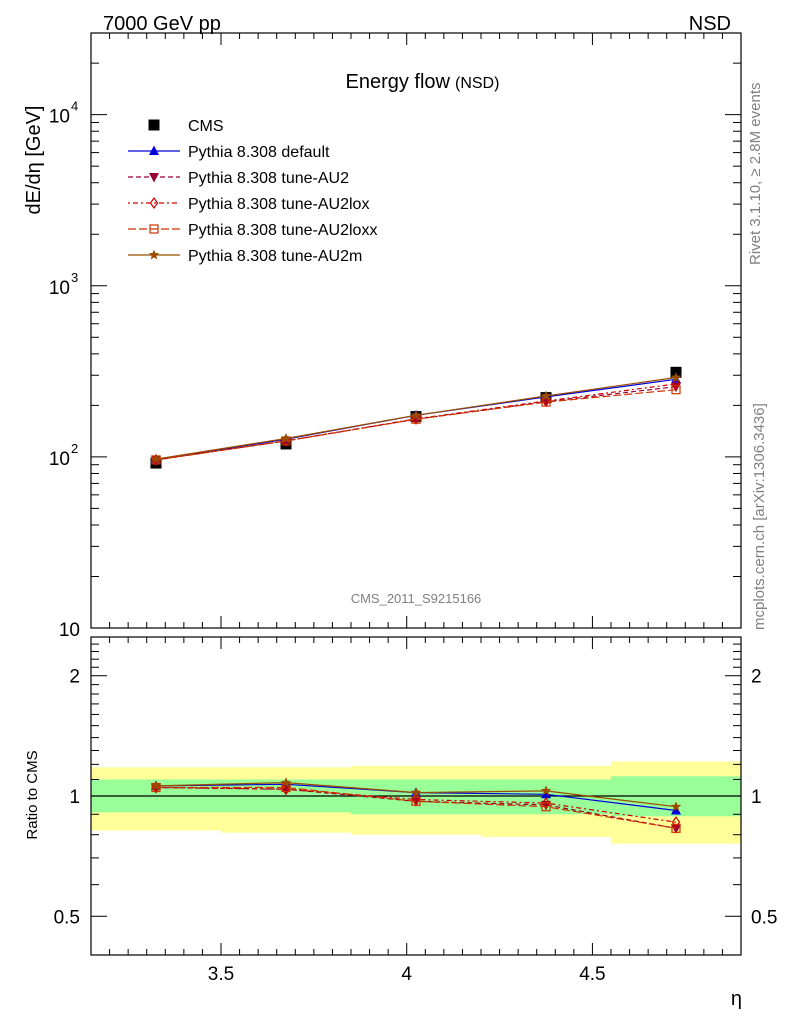 The height and width of the screenshot is (1024, 786). I want to click on x-tick-label: 4, so click(406, 974).